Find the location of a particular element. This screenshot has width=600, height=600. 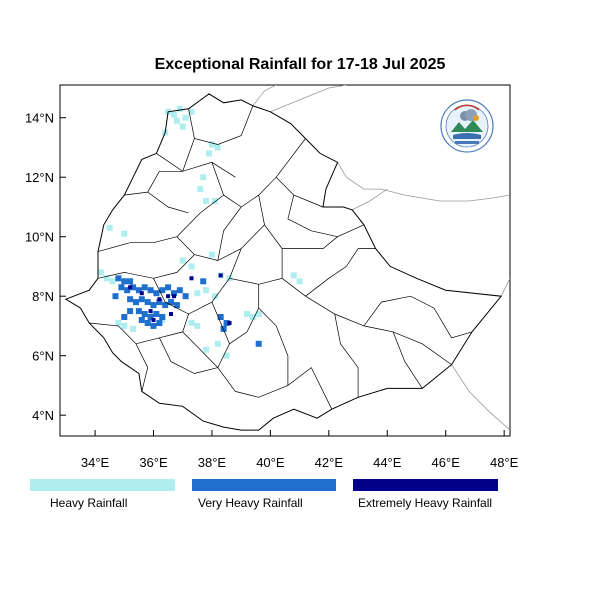

legend-swatch-very-heavy is located at coordinates (264, 485).